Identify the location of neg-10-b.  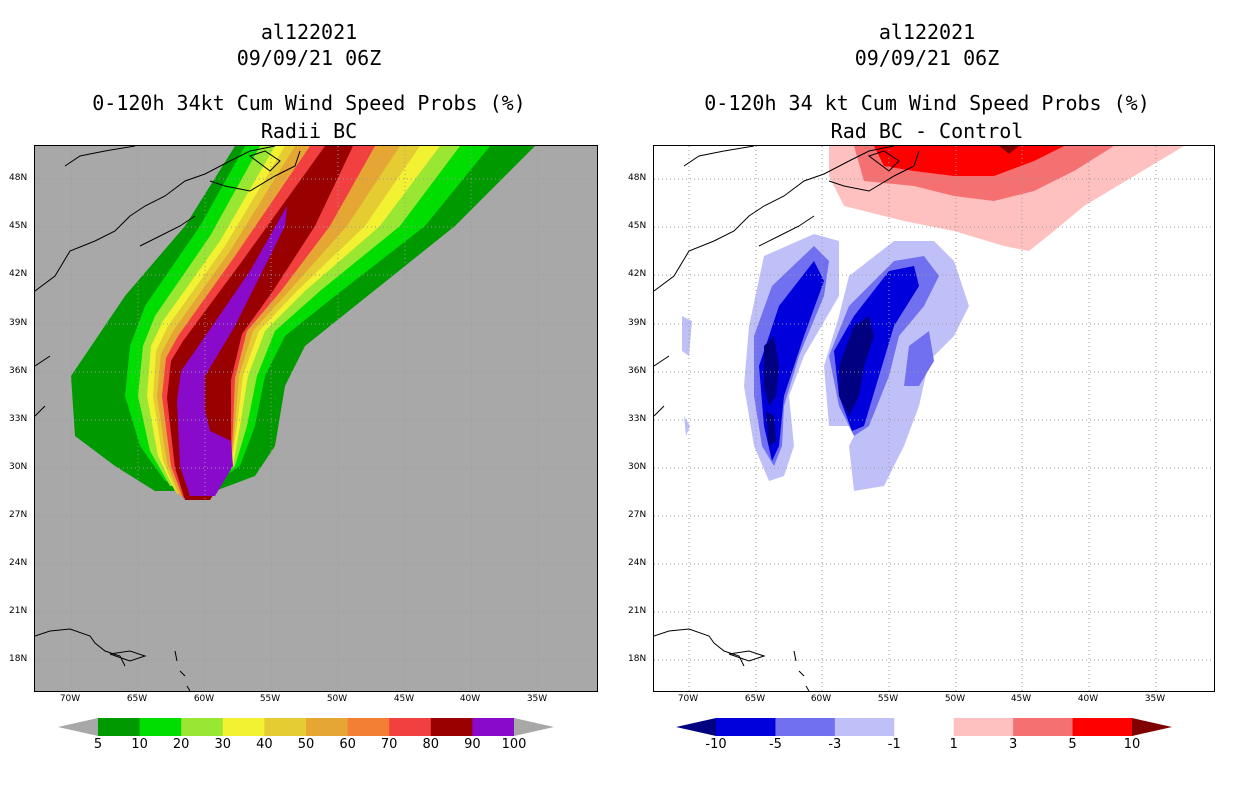
(856, 366).